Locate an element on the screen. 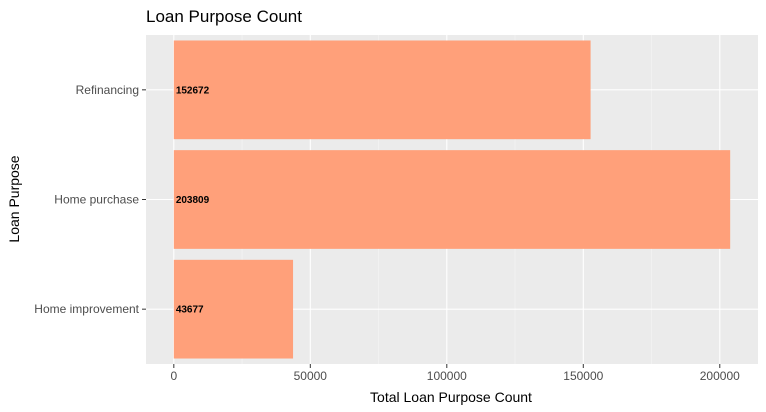 This screenshot has width=766, height=412. y-tick-label: Refinancing is located at coordinates (107, 90).